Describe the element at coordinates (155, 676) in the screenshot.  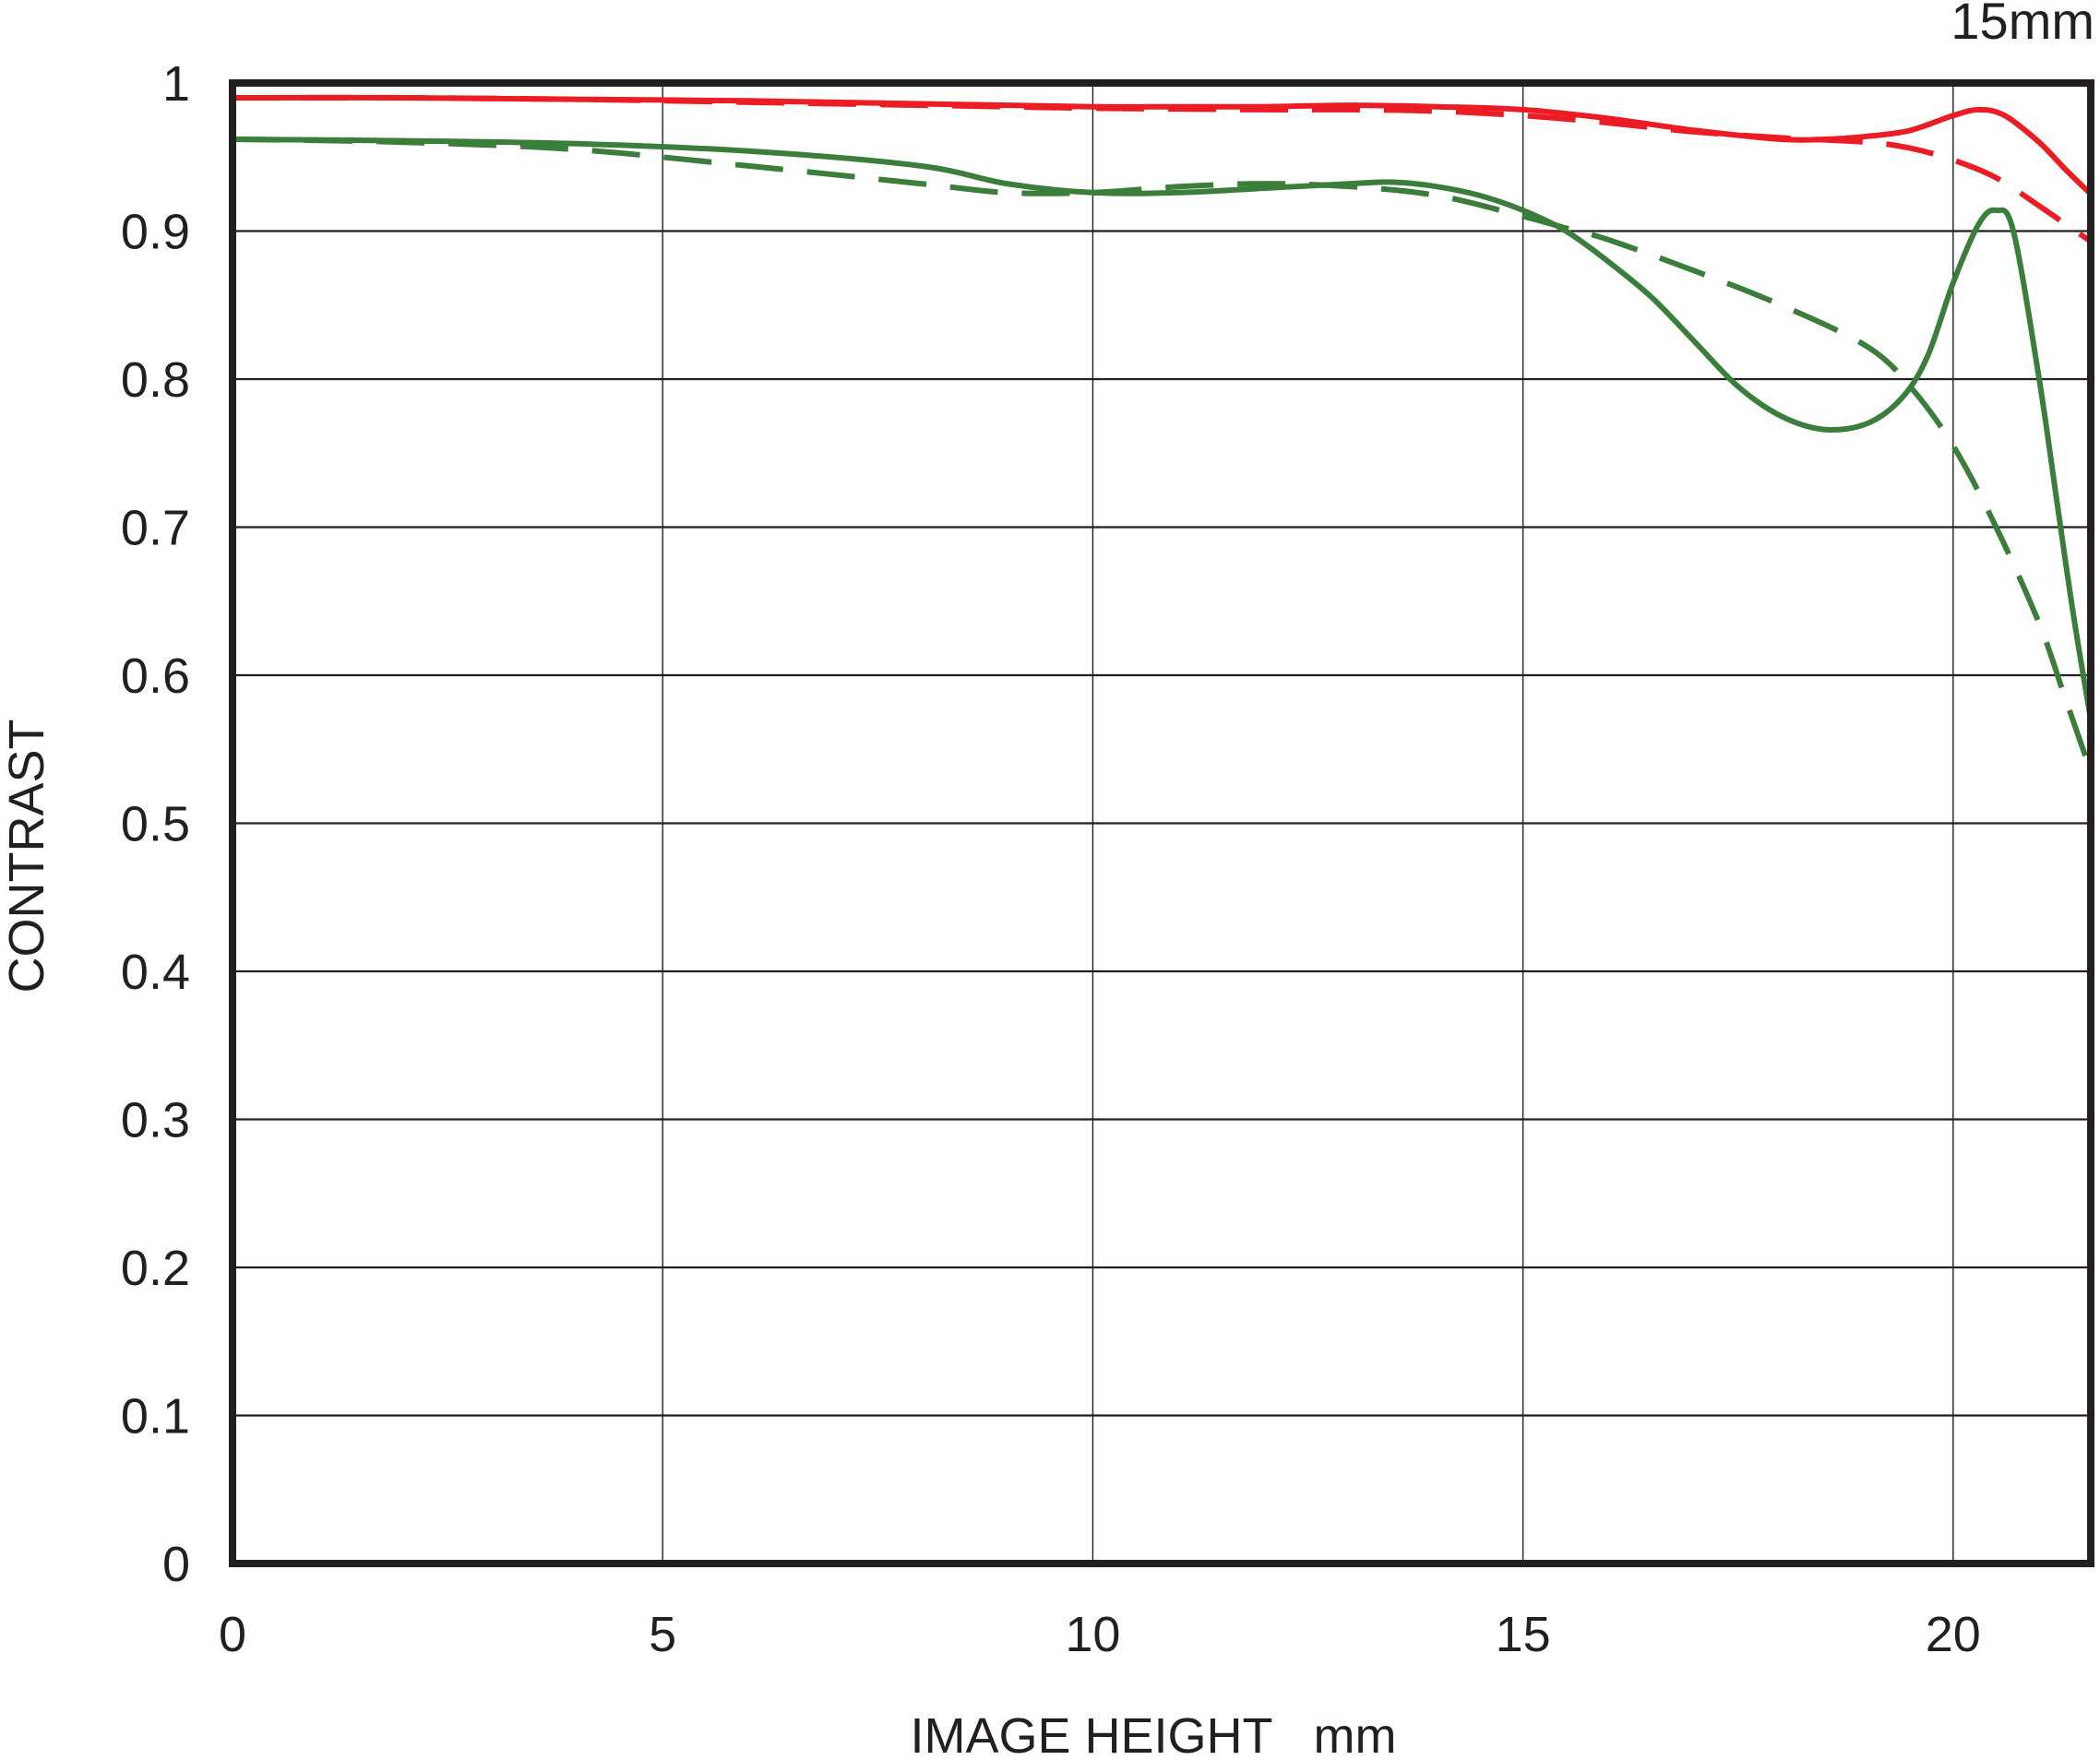
I see `y-tick-label: 0.6` at that location.